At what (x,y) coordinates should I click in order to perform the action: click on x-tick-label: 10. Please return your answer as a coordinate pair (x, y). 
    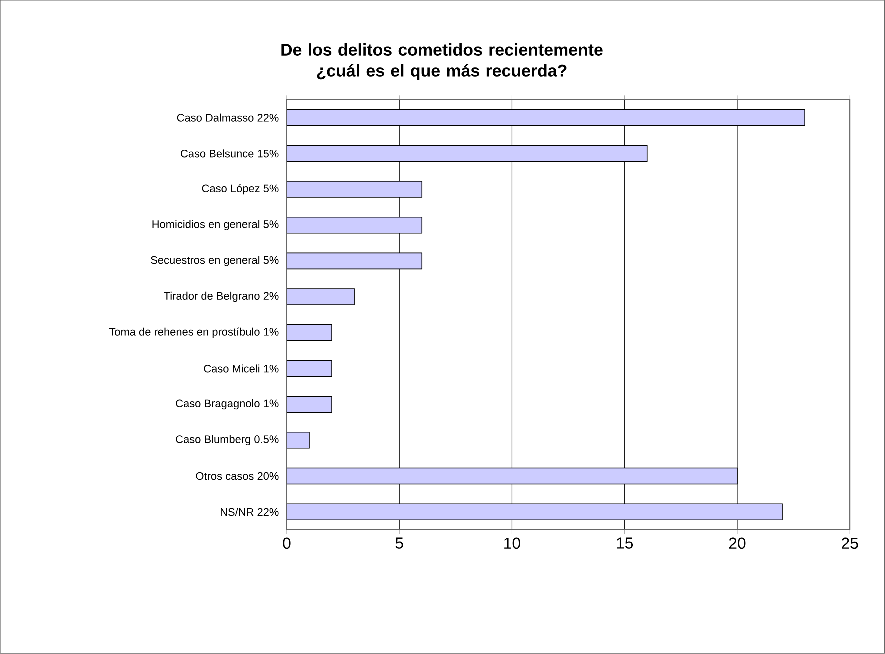
    Looking at the image, I should click on (512, 544).